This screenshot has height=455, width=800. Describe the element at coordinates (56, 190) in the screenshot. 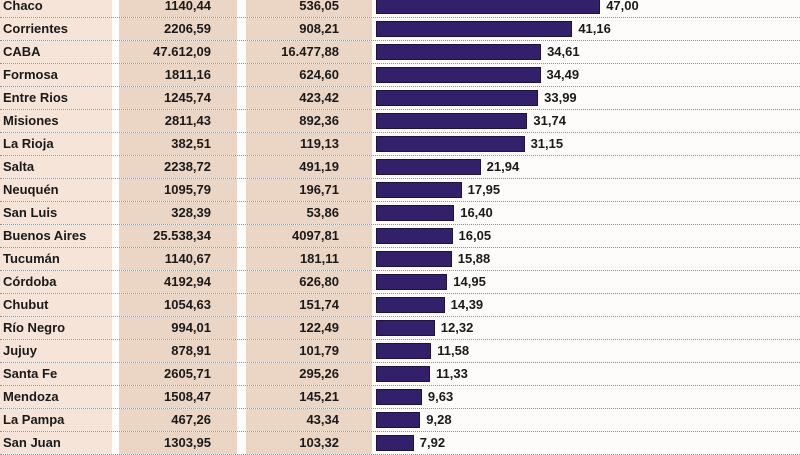

I see `province-name: Neuquén` at that location.